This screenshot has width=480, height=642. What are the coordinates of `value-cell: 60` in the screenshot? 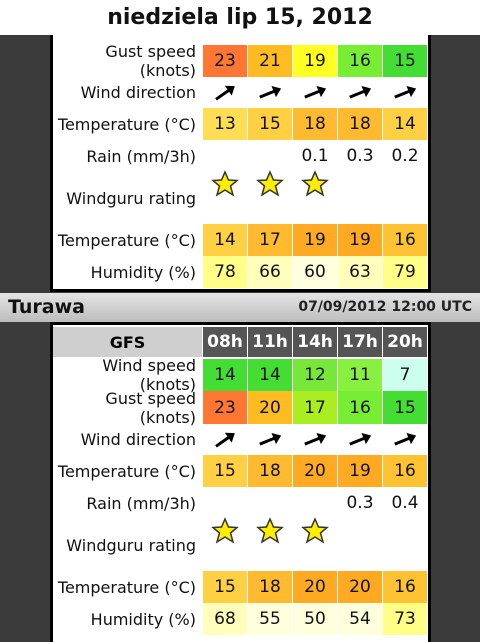 It's located at (315, 272).